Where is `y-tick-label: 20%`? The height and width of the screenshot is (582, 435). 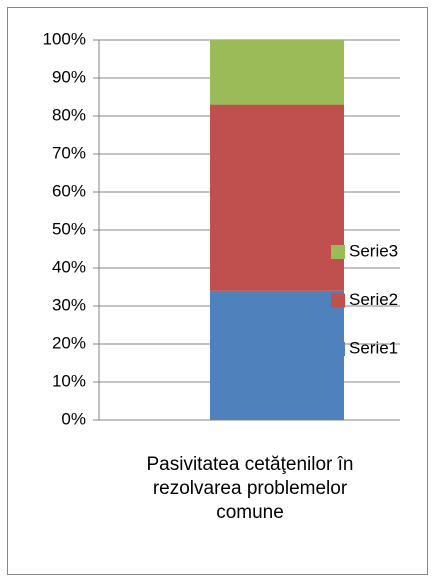
y-tick-label: 20% is located at coordinates (69, 342).